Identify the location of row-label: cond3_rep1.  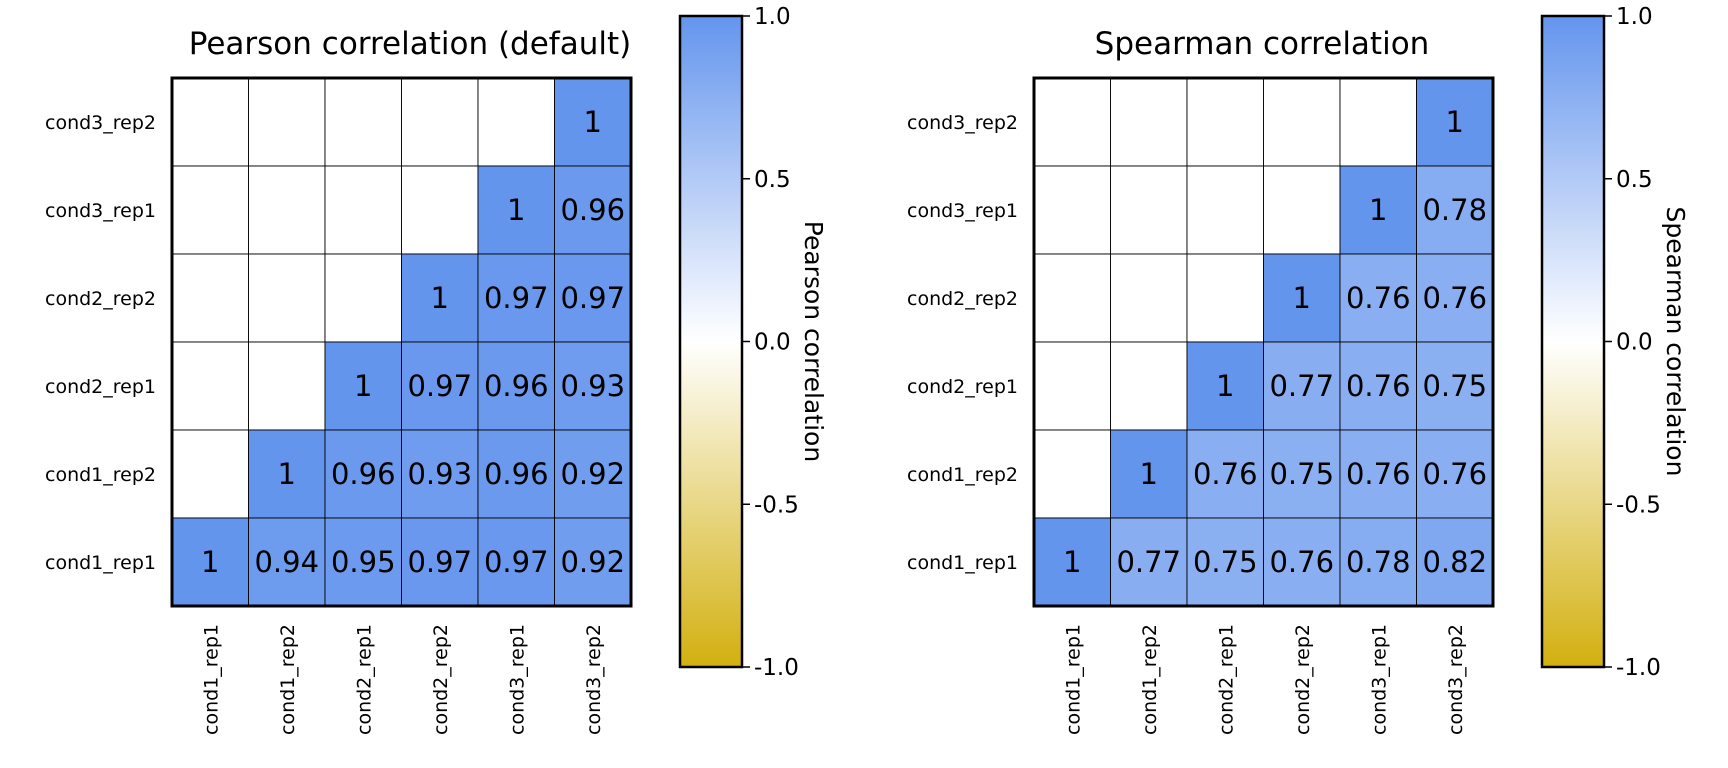
(100, 211).